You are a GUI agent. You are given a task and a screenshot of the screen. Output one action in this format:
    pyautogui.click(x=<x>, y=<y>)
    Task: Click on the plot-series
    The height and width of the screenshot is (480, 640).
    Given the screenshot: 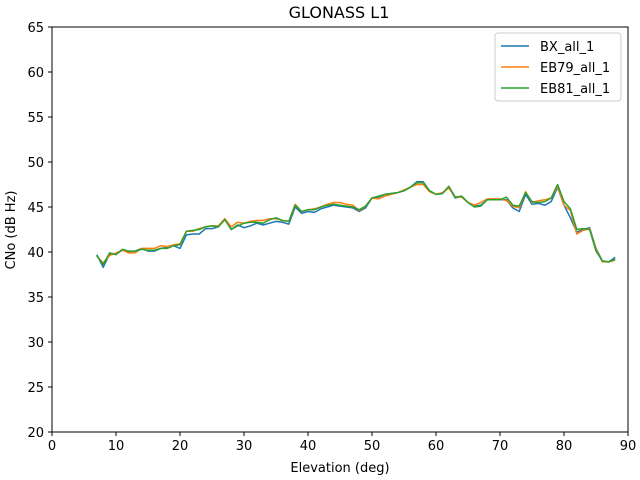 What is the action you would take?
    pyautogui.click(x=356, y=225)
    